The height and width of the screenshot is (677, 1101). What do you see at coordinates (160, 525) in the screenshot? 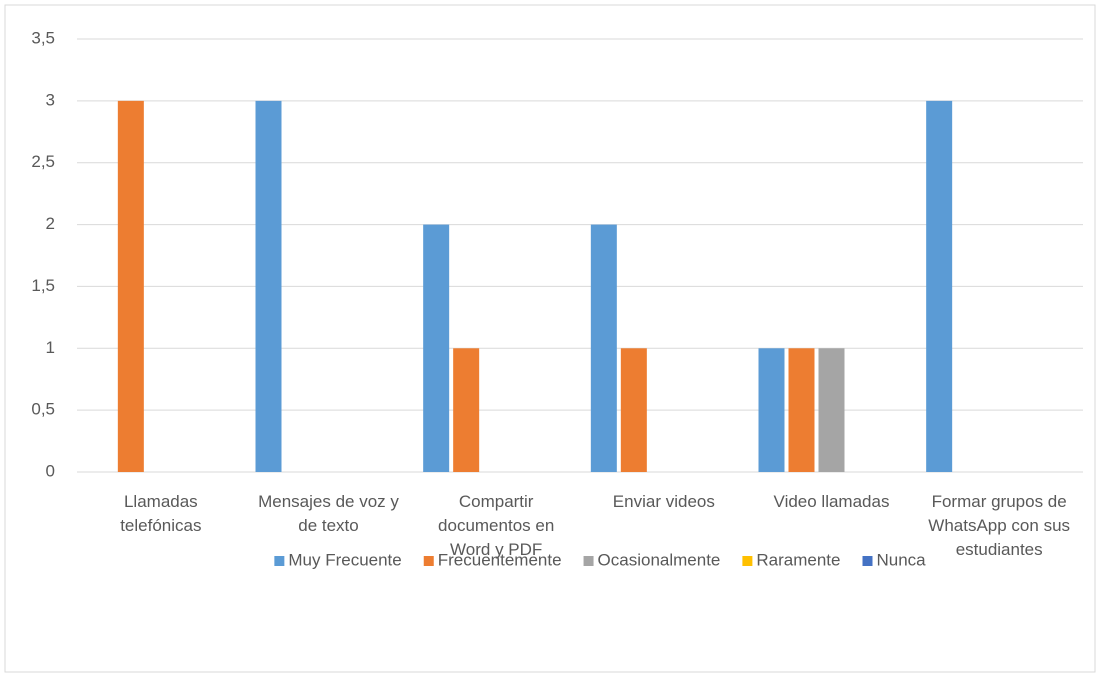
I see `x-tick-line: telefónicas` at bounding box center [160, 525].